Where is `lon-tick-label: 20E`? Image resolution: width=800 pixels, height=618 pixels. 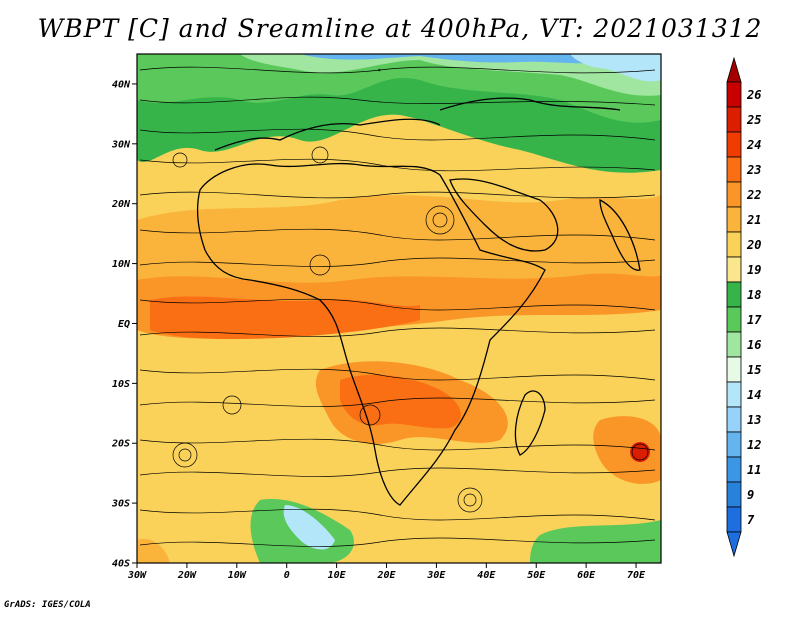 lon-tick-label: 20E is located at coordinates (386, 575).